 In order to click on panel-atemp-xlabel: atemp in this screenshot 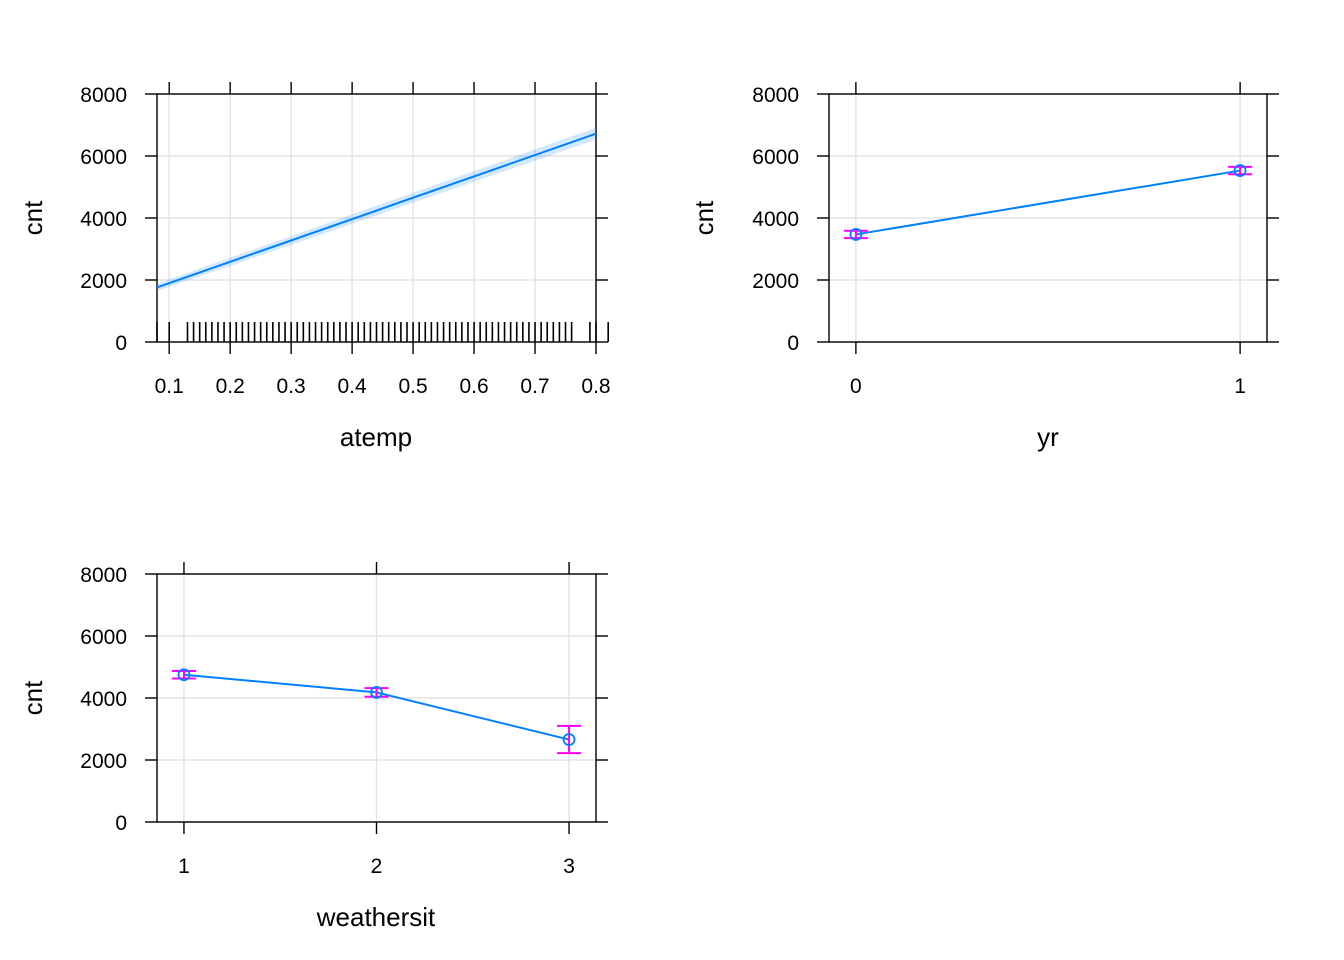, I will do `click(376, 437)`.